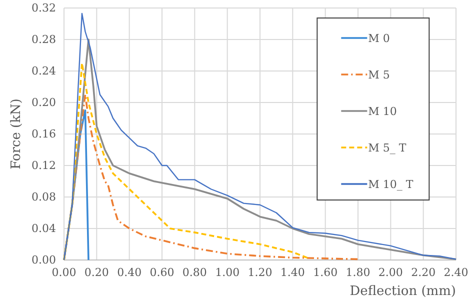 Image resolution: width=474 pixels, height=301 pixels. Describe the element at coordinates (64, 272) in the screenshot. I see `x-tick-label: 0.00` at that location.